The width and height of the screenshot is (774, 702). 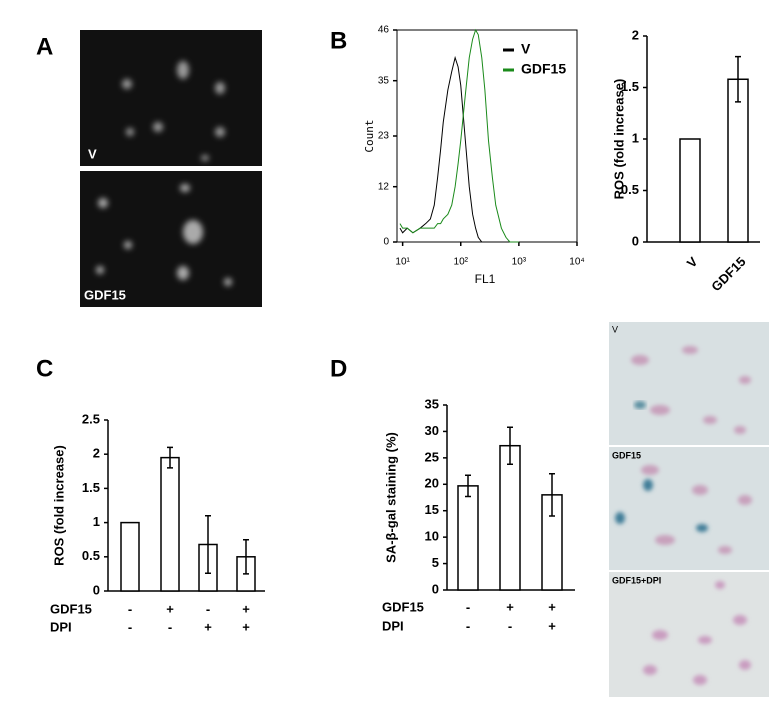 What do you see at coordinates (384, 136) in the screenshot?
I see `y-tick-label: 23` at bounding box center [384, 136].